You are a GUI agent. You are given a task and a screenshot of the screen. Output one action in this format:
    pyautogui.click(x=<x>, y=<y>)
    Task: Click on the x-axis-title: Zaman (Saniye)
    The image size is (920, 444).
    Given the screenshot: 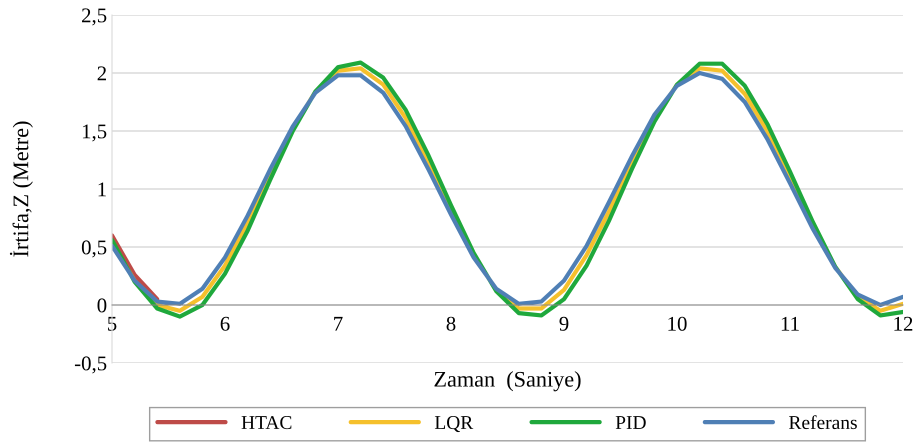 What is the action you would take?
    pyautogui.click(x=507, y=381)
    